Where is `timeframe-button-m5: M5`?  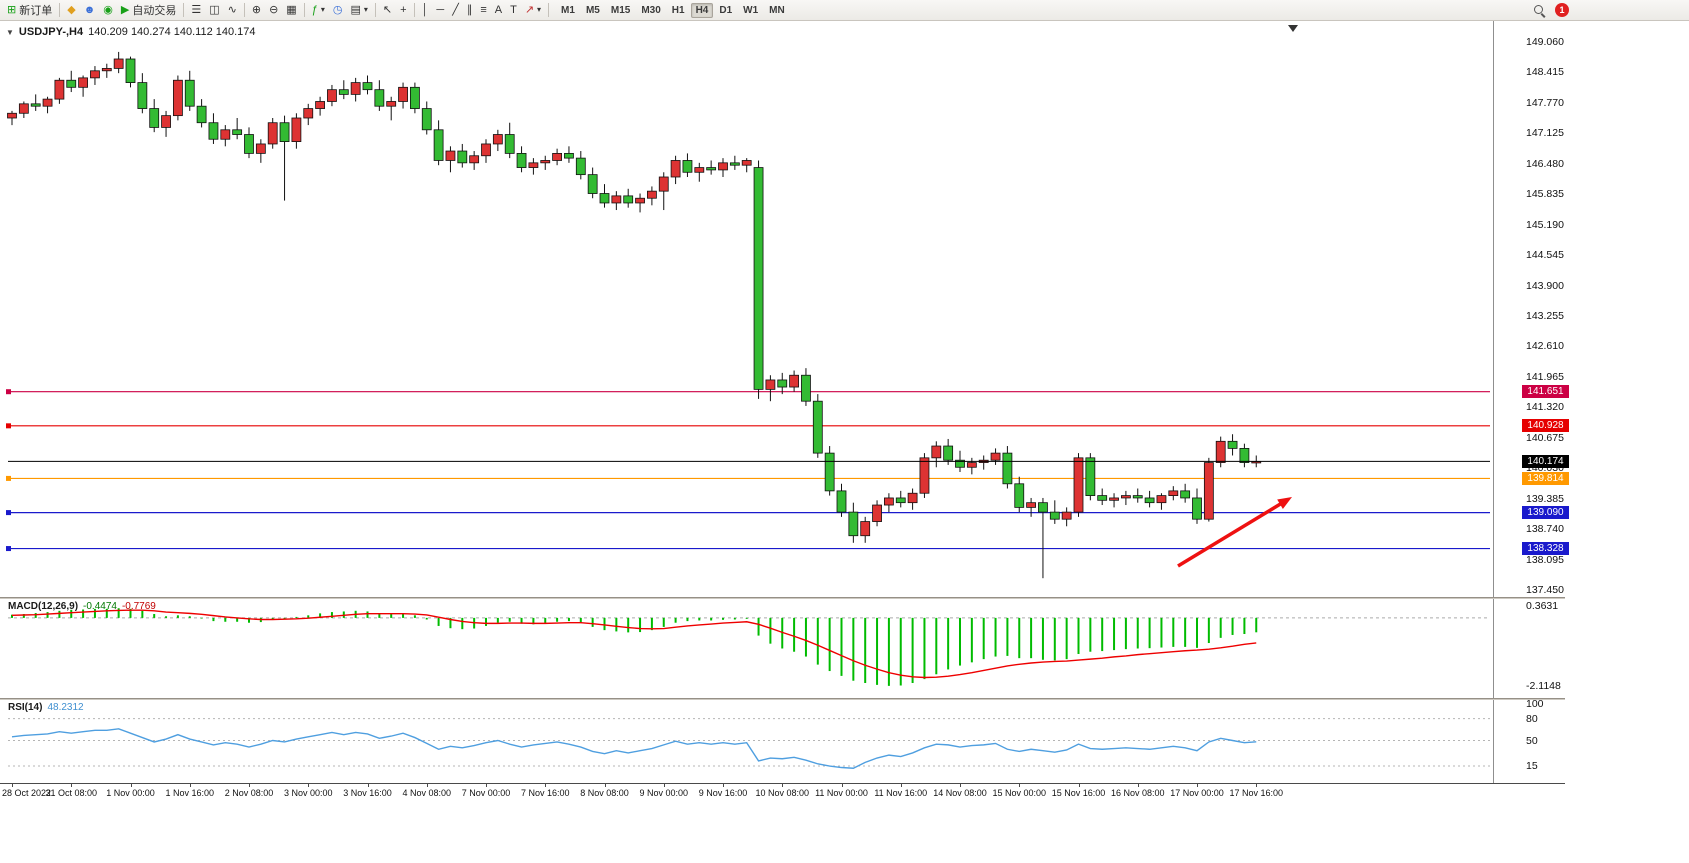
timeframe-button-m5: M5 is located at coordinates (593, 10).